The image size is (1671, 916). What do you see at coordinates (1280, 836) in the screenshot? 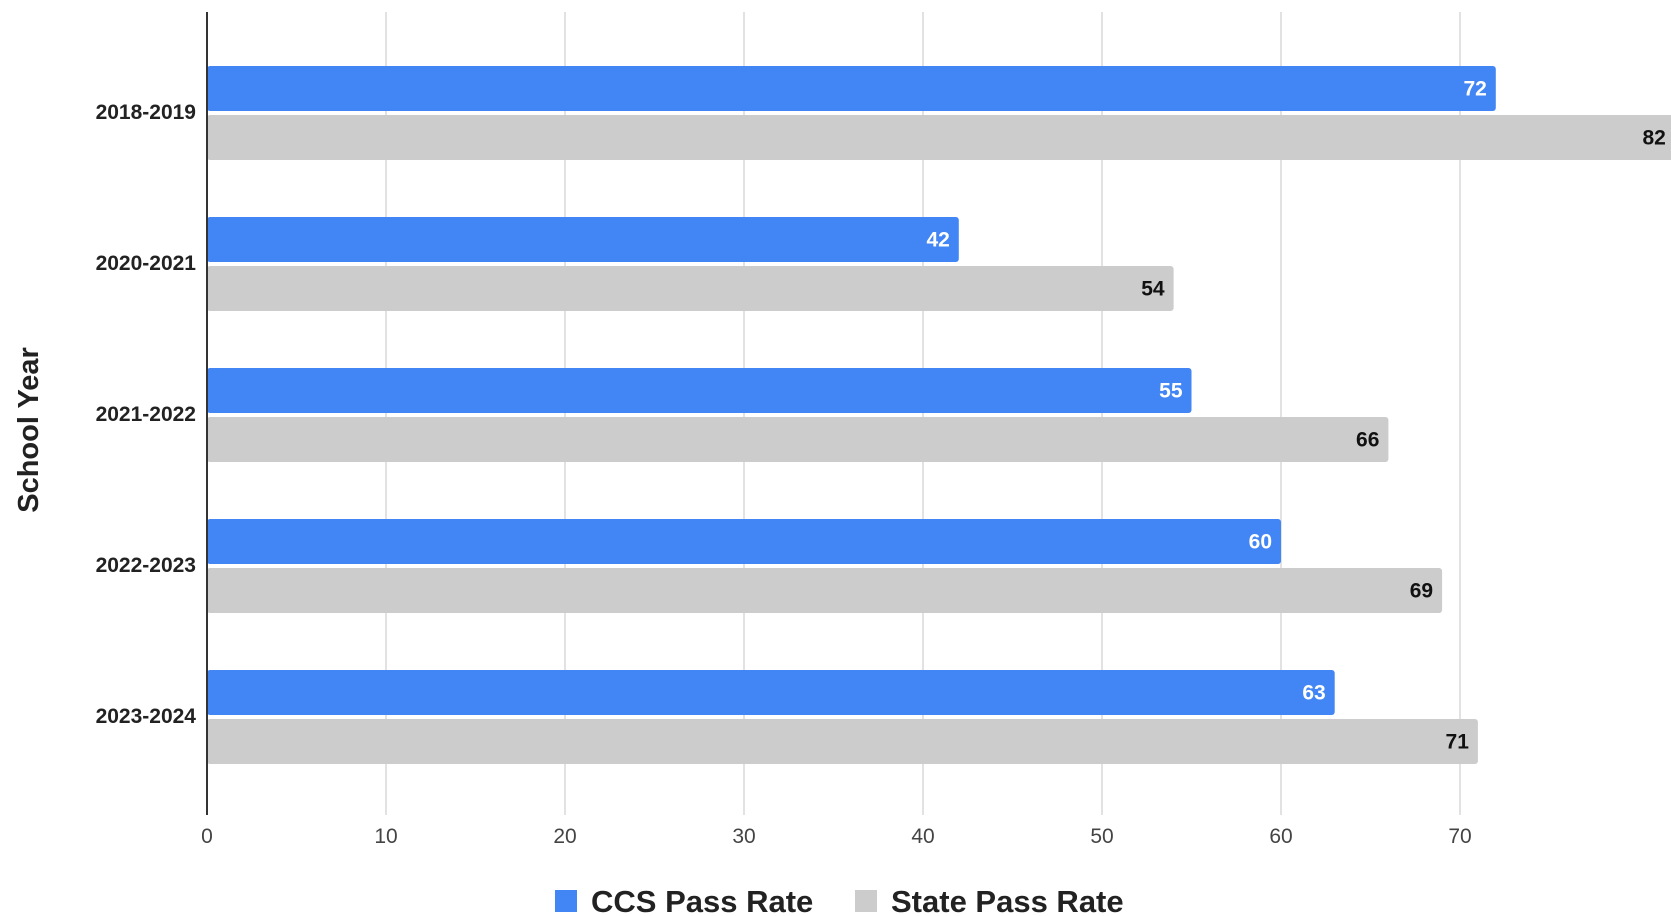
I see `x-tick-label: 60` at bounding box center [1280, 836].